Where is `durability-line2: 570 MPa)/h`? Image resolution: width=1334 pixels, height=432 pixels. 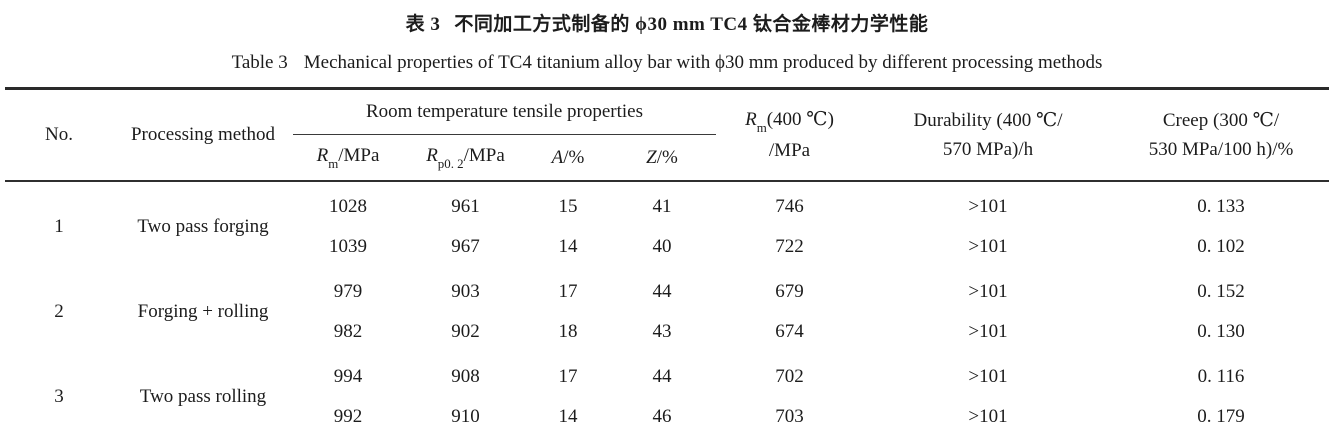
durability-line2: 570 MPa)/h is located at coordinates (988, 149).